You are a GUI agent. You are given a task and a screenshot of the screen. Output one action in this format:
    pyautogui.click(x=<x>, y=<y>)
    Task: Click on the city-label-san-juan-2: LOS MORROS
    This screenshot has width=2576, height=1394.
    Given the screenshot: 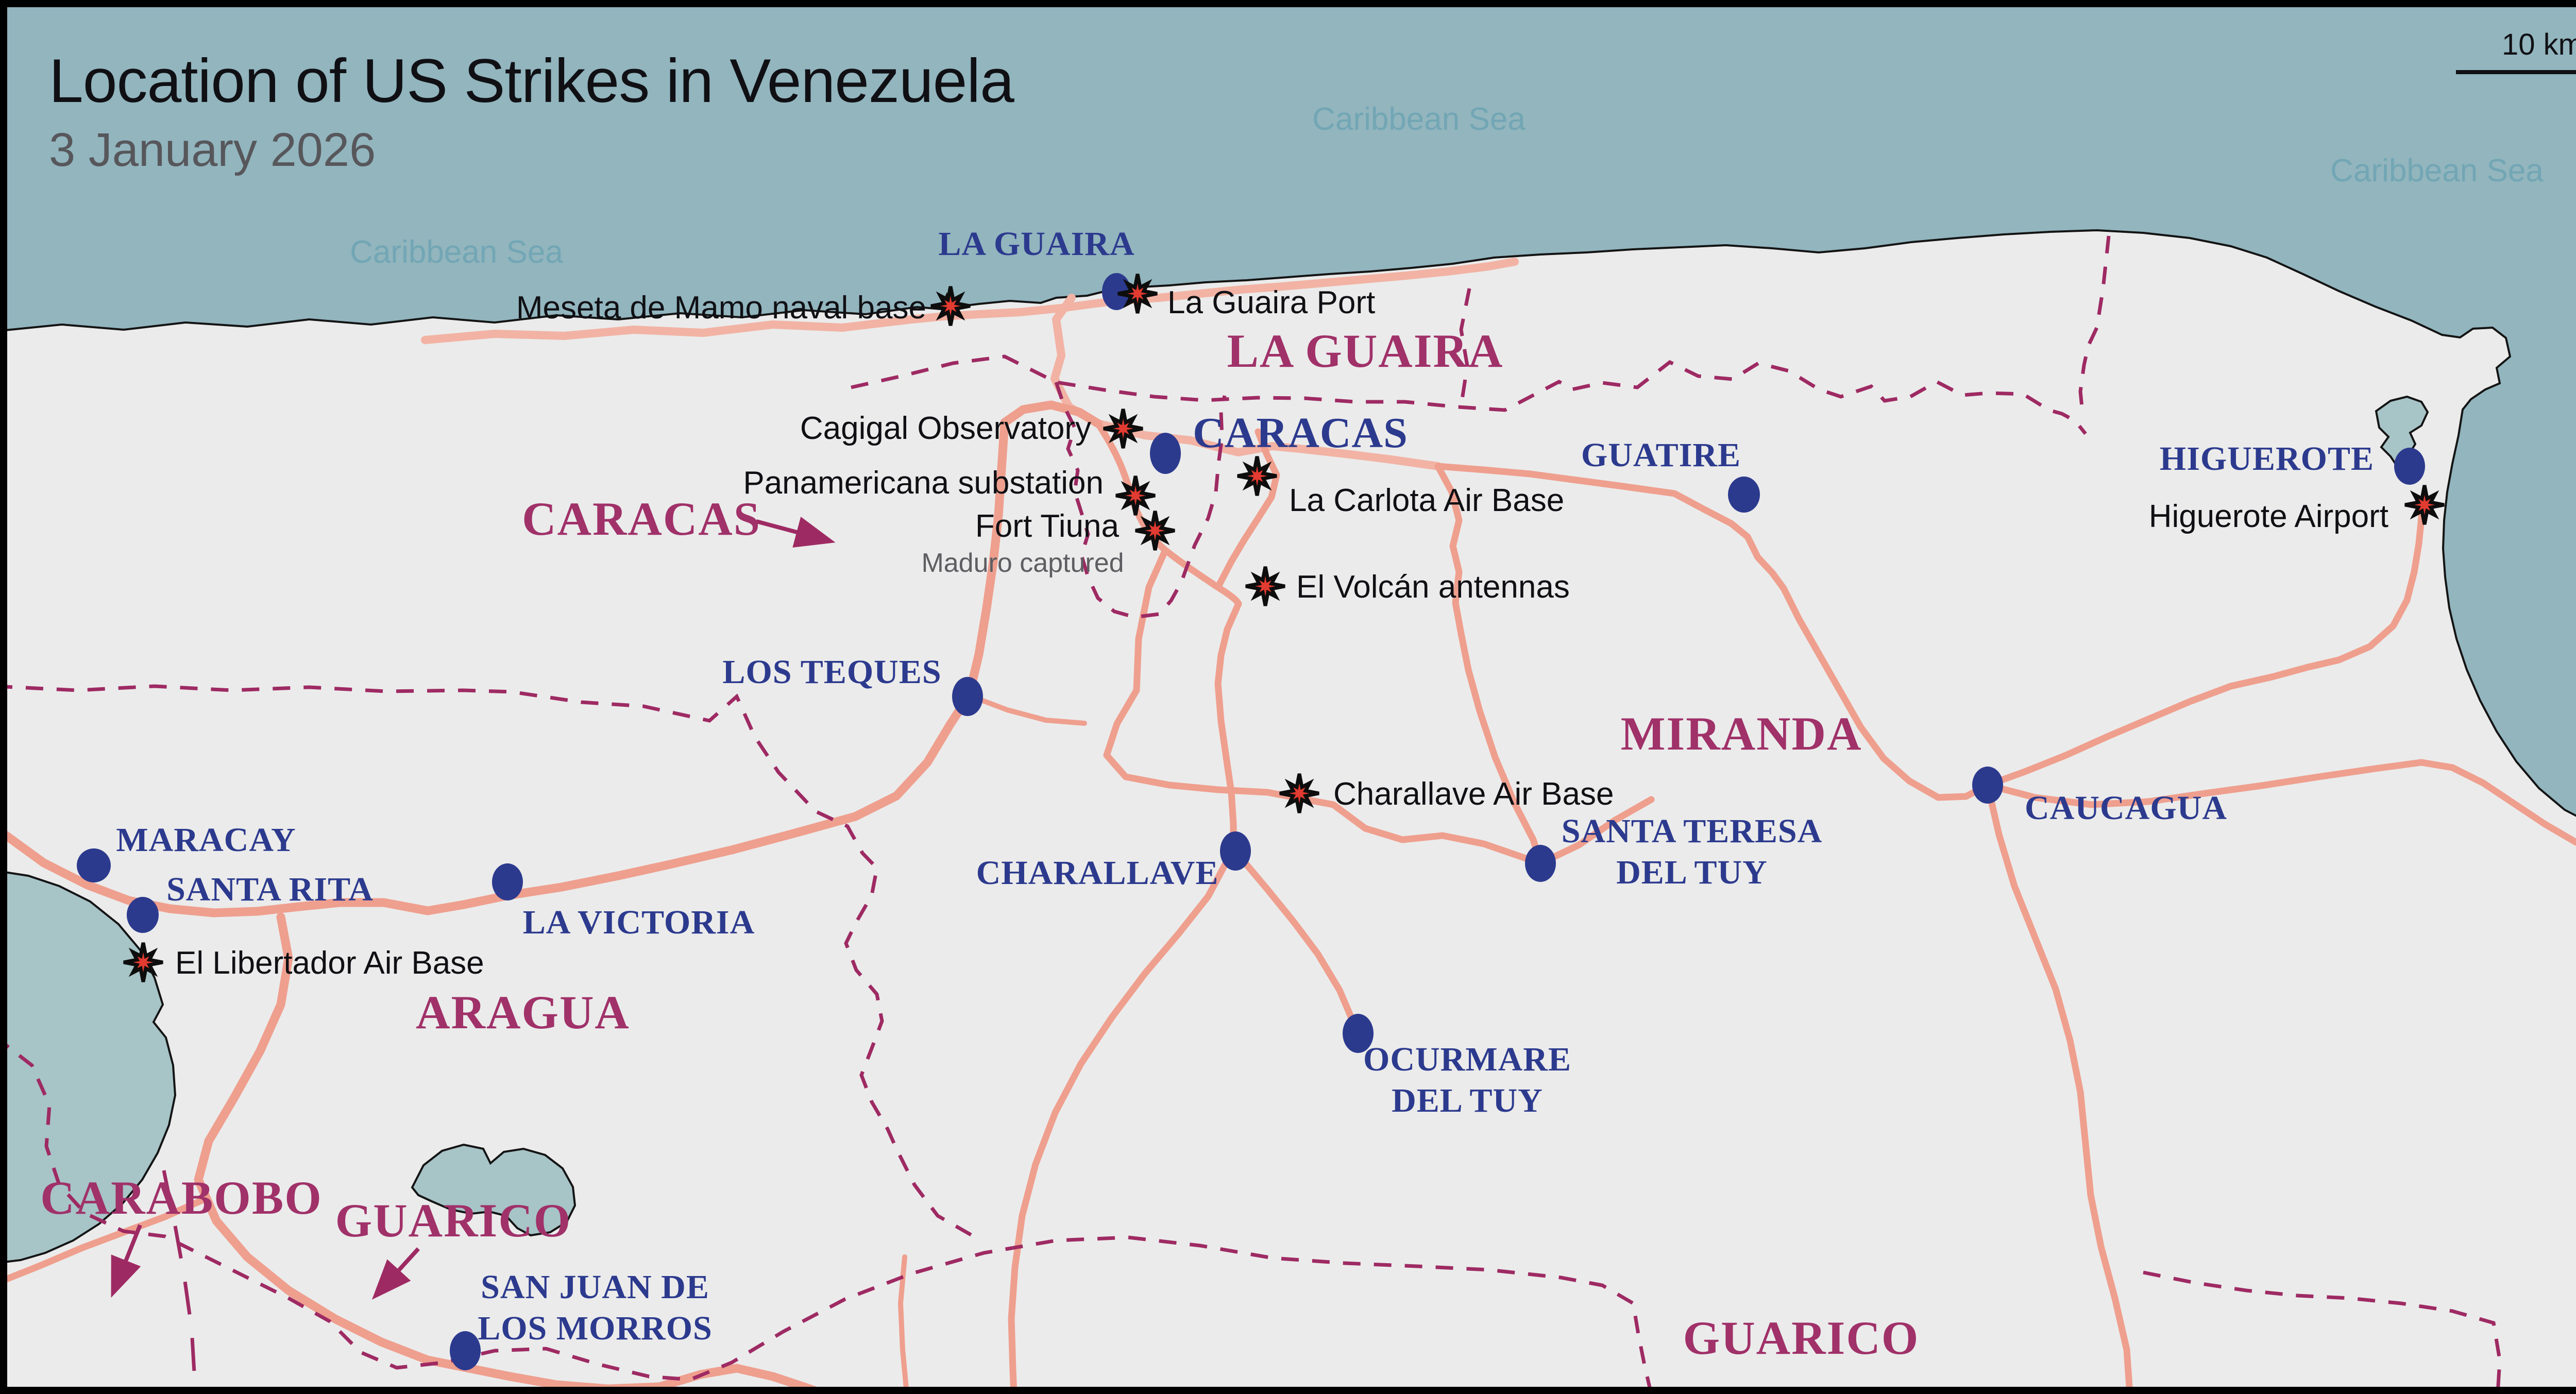 What is the action you would take?
    pyautogui.click(x=595, y=1328)
    